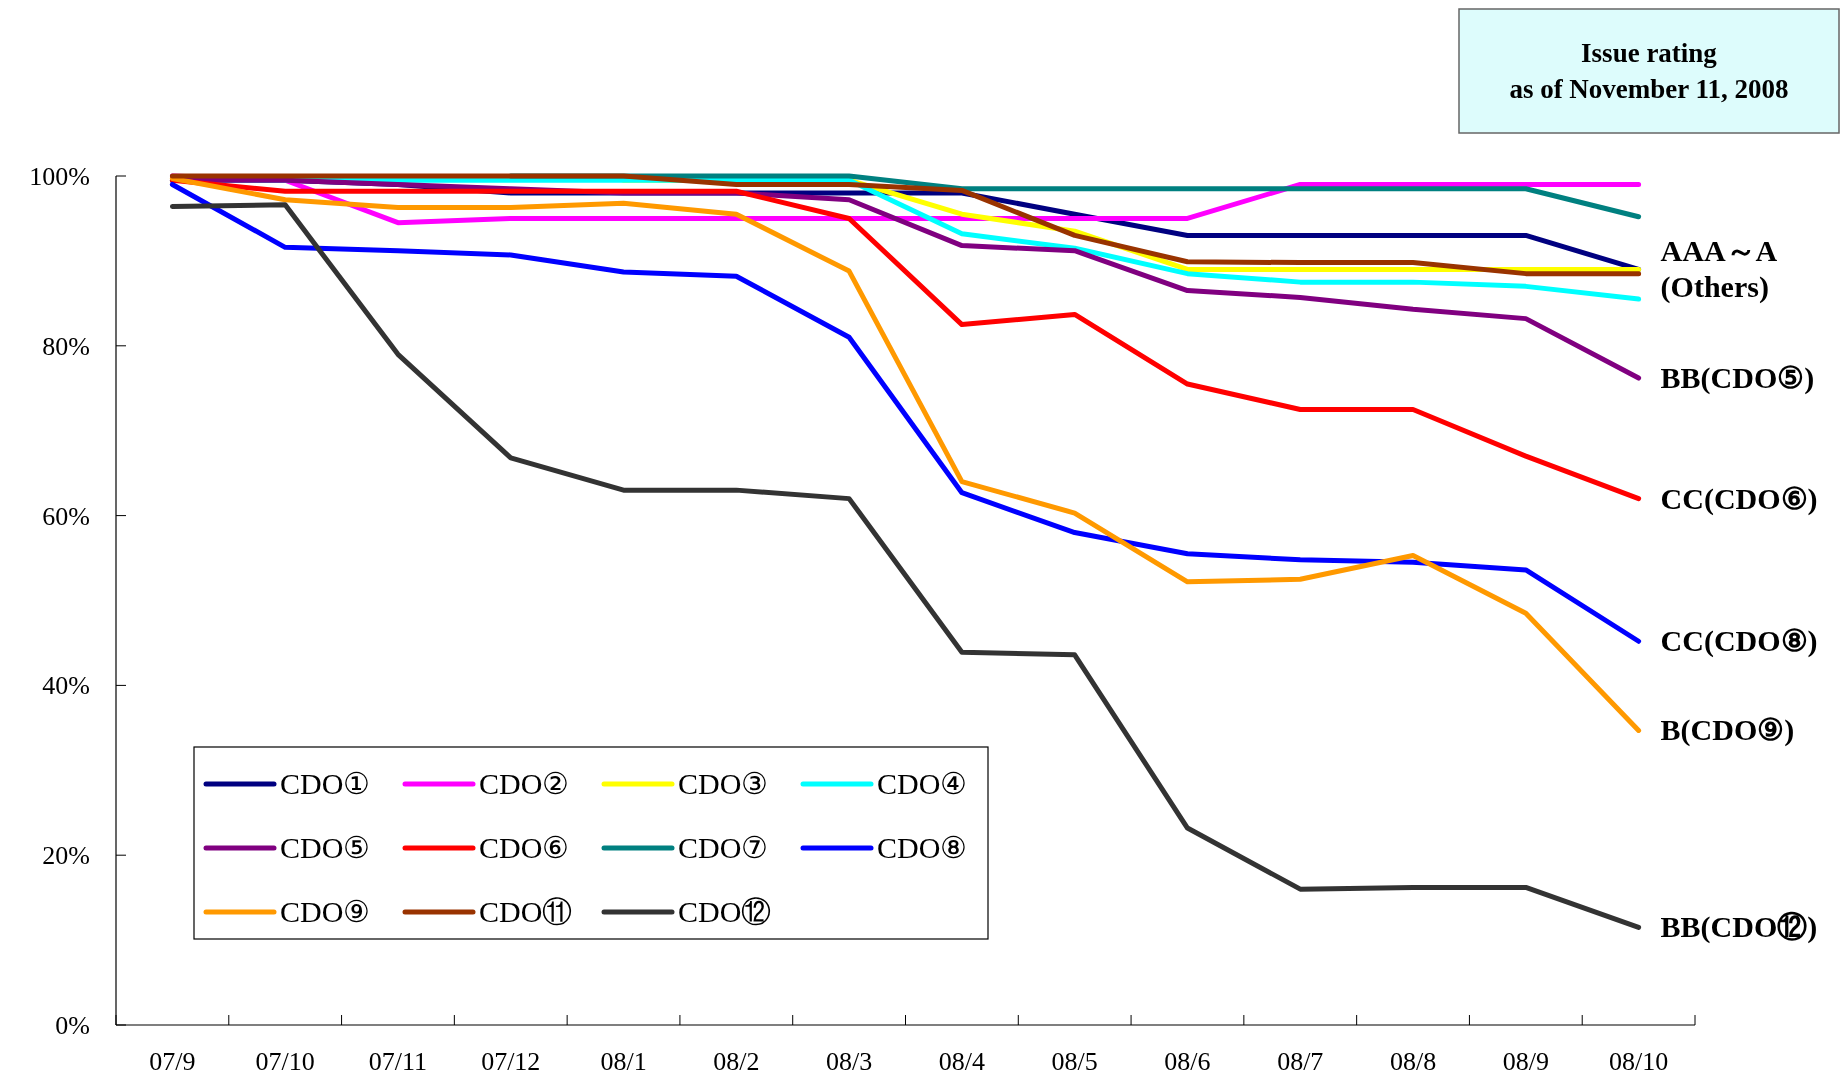  What do you see at coordinates (511, 1061) in the screenshot?
I see `x-tick-label: 07/12` at bounding box center [511, 1061].